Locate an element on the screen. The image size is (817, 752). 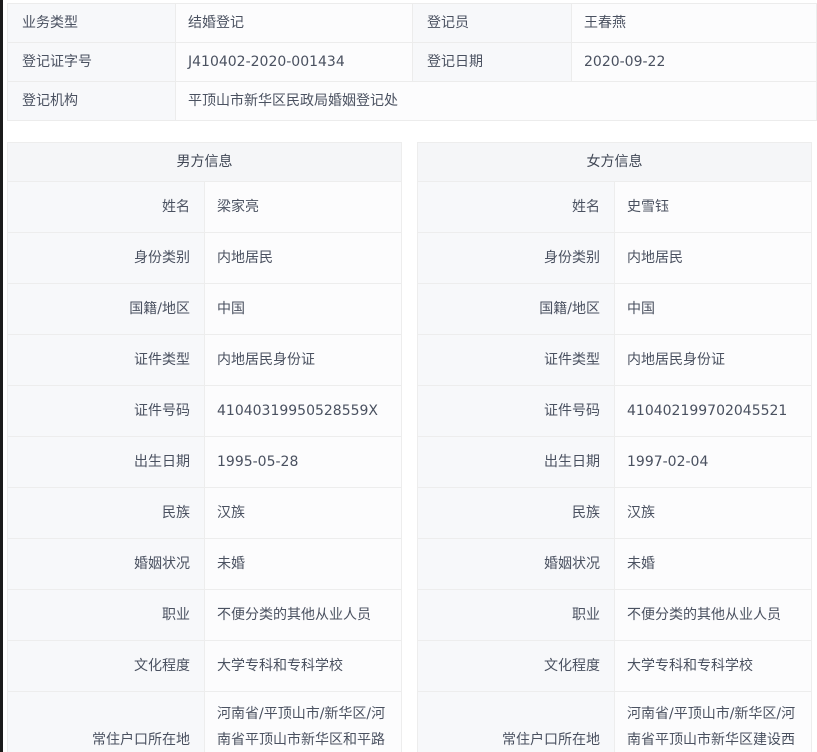
female-panel-title: 女方信息 is located at coordinates (614, 162).